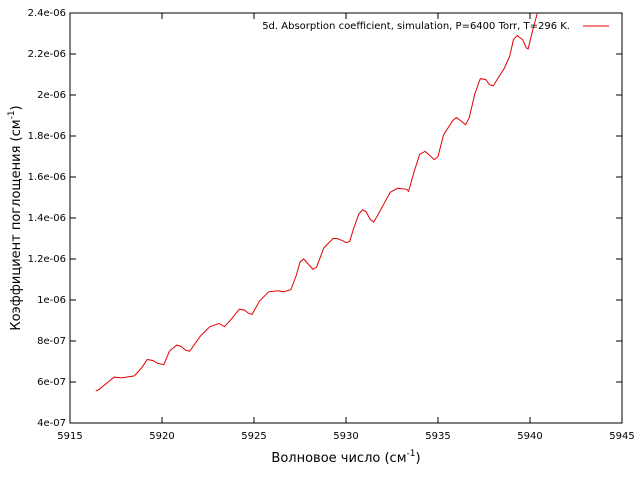 This screenshot has height=480, width=640. Describe the element at coordinates (16, 107) in the screenshot. I see `y-axis-label-text: )` at that location.